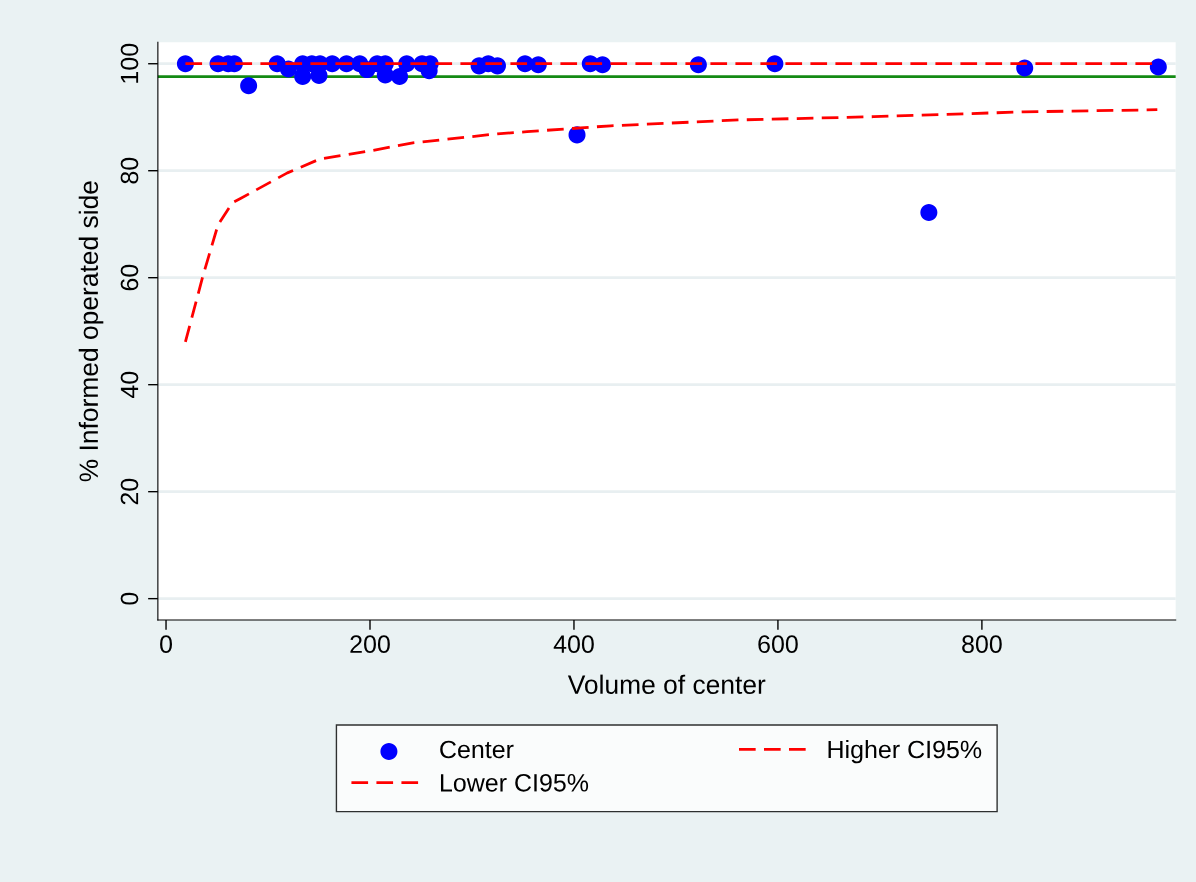  I want to click on legend-label: Lower CI95%, so click(514, 782).